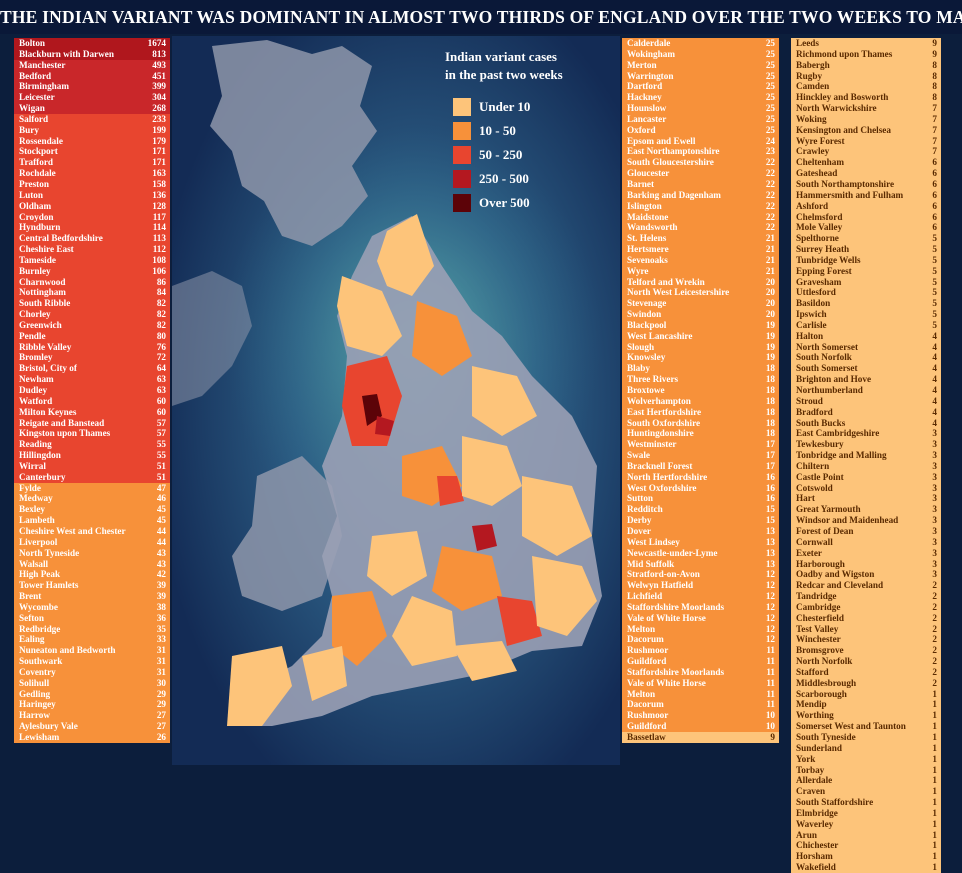 The image size is (962, 873). I want to click on table-row: Surrey Heath 5, so click(866, 249).